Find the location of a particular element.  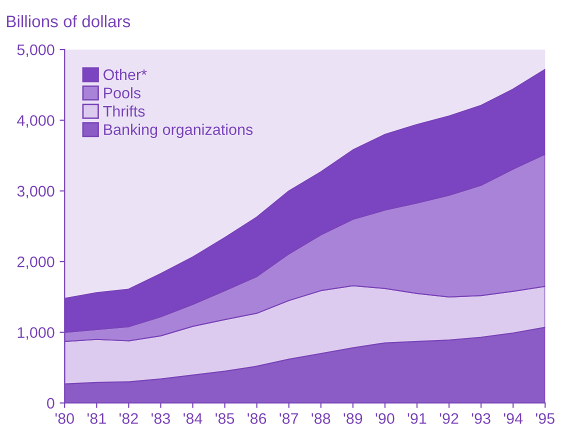

y-axis-title: Billions of dollars is located at coordinates (68, 21).